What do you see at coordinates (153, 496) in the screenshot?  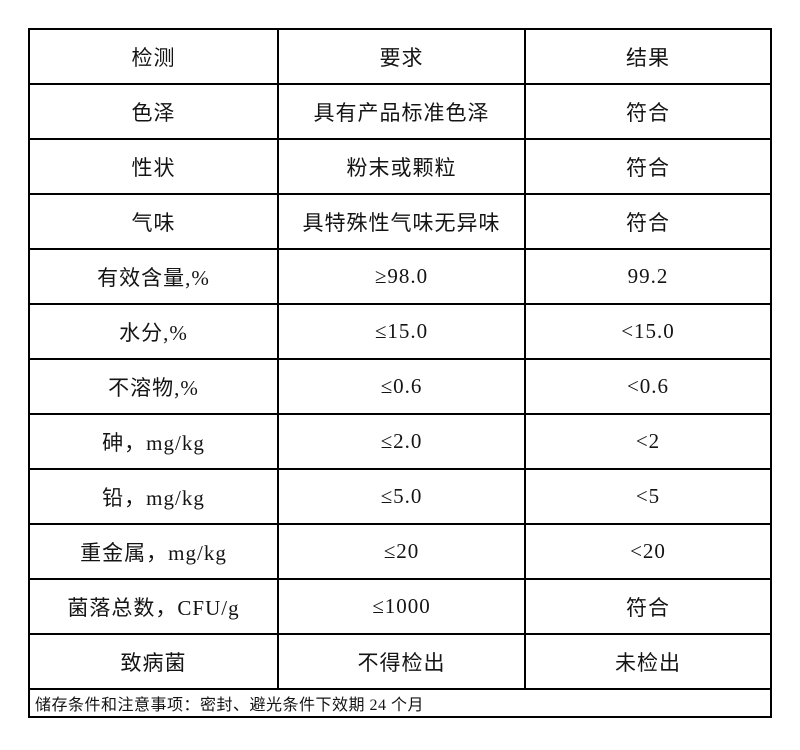 I see `test-item-cell: 铅，mg/kg` at bounding box center [153, 496].